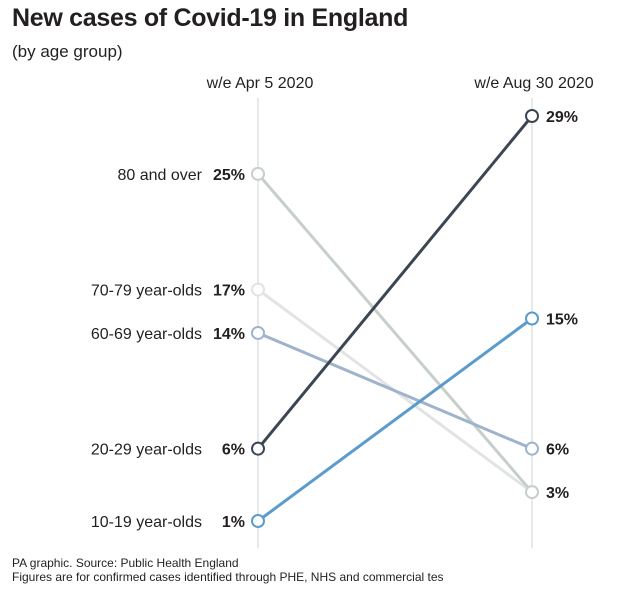  Describe the element at coordinates (233, 522) in the screenshot. I see `value-label-start-4: 1%` at that location.